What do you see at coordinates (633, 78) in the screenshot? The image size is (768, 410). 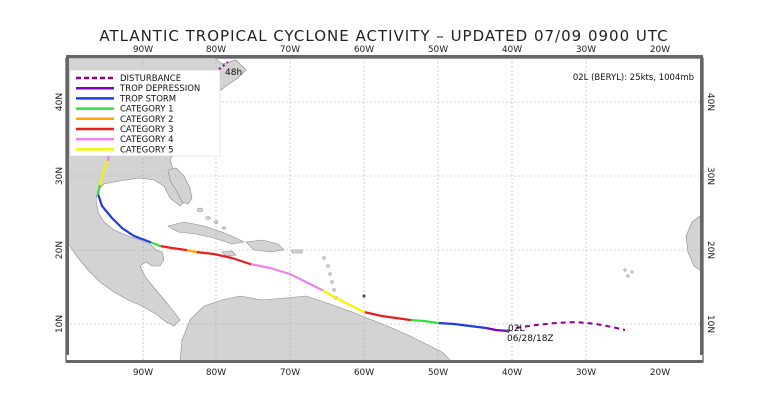 I see `storm-info-label: 02L (BERYL): 25kts, 1004mb` at bounding box center [633, 78].